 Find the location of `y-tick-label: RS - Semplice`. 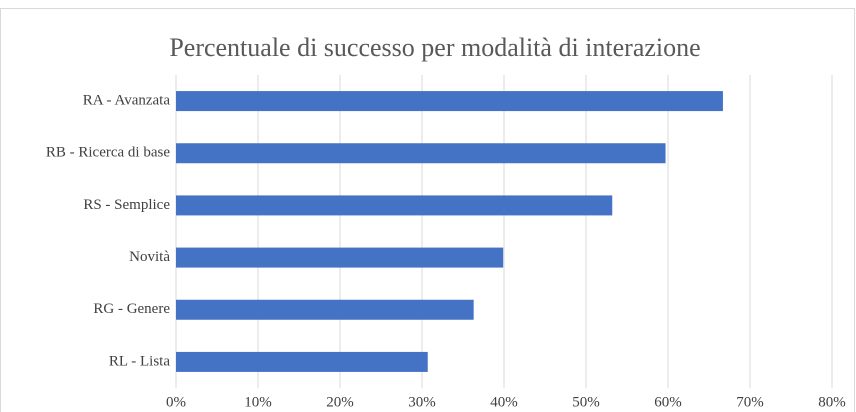

y-tick-label: RS - Semplice is located at coordinates (126, 205).